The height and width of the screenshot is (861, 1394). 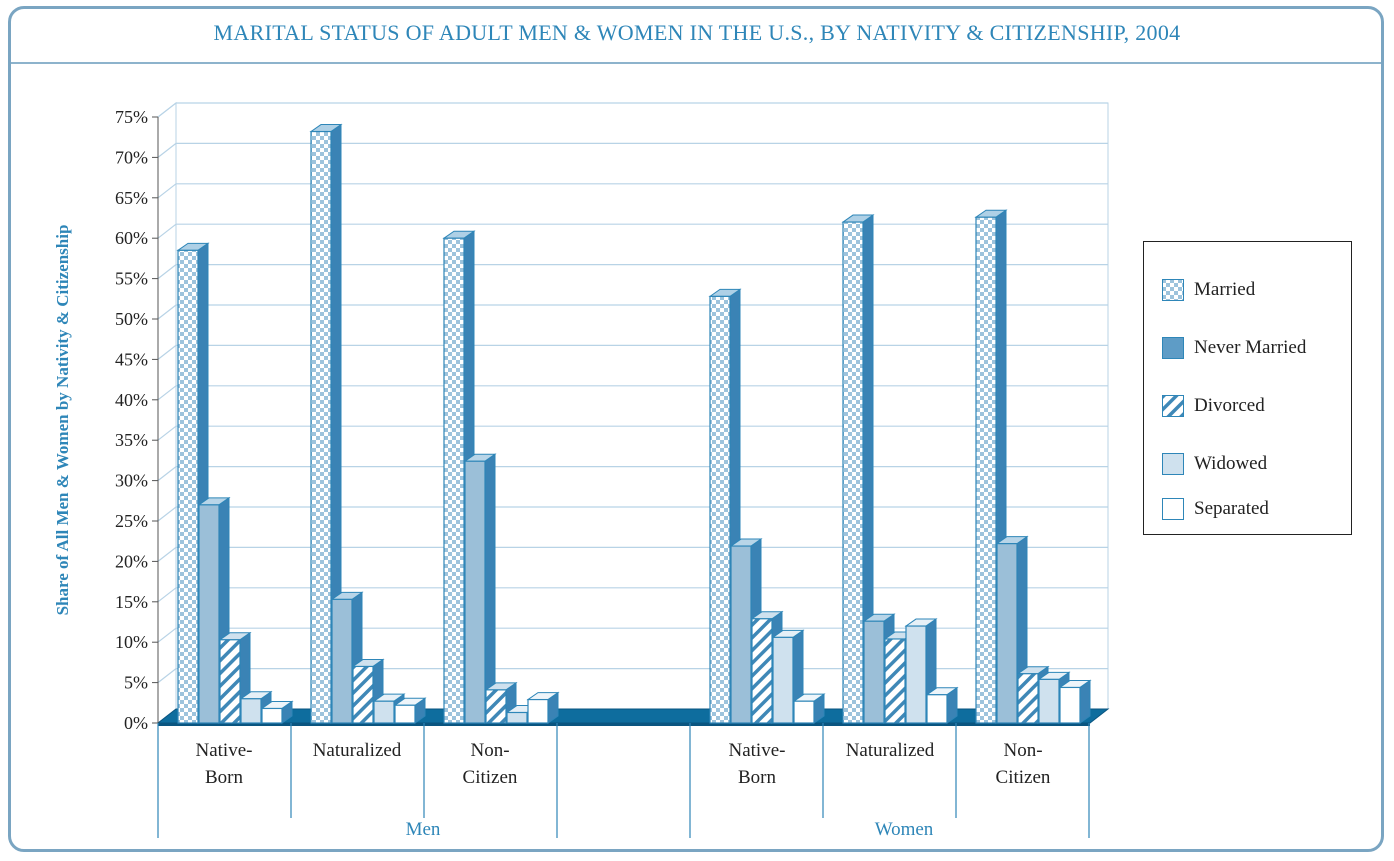 What do you see at coordinates (423, 829) in the screenshot?
I see `group-label-men: Men` at bounding box center [423, 829].